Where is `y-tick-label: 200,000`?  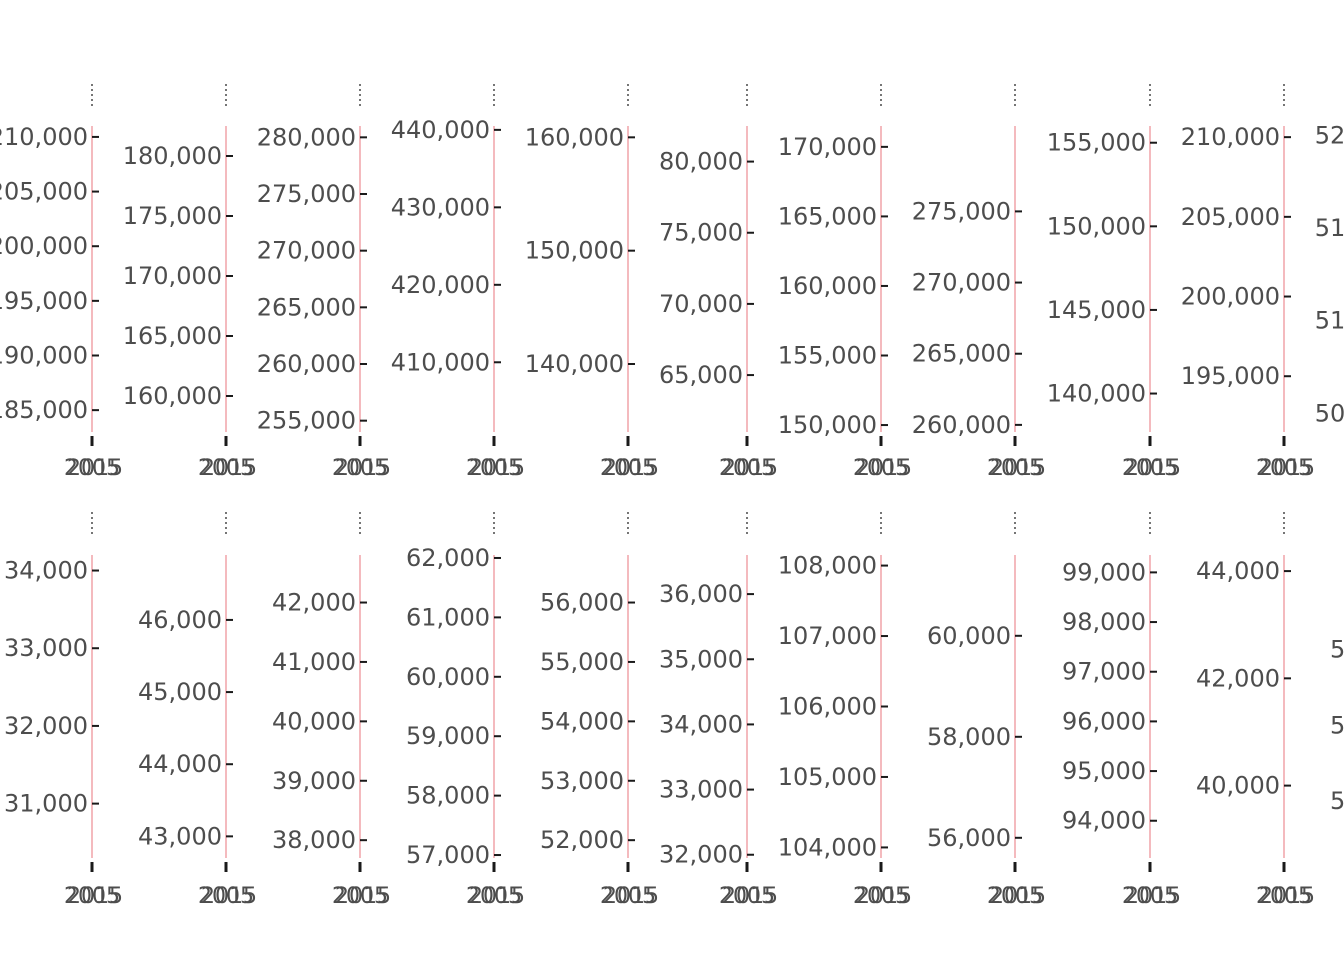
y-tick-label: 200,000 is located at coordinates (1230, 297).